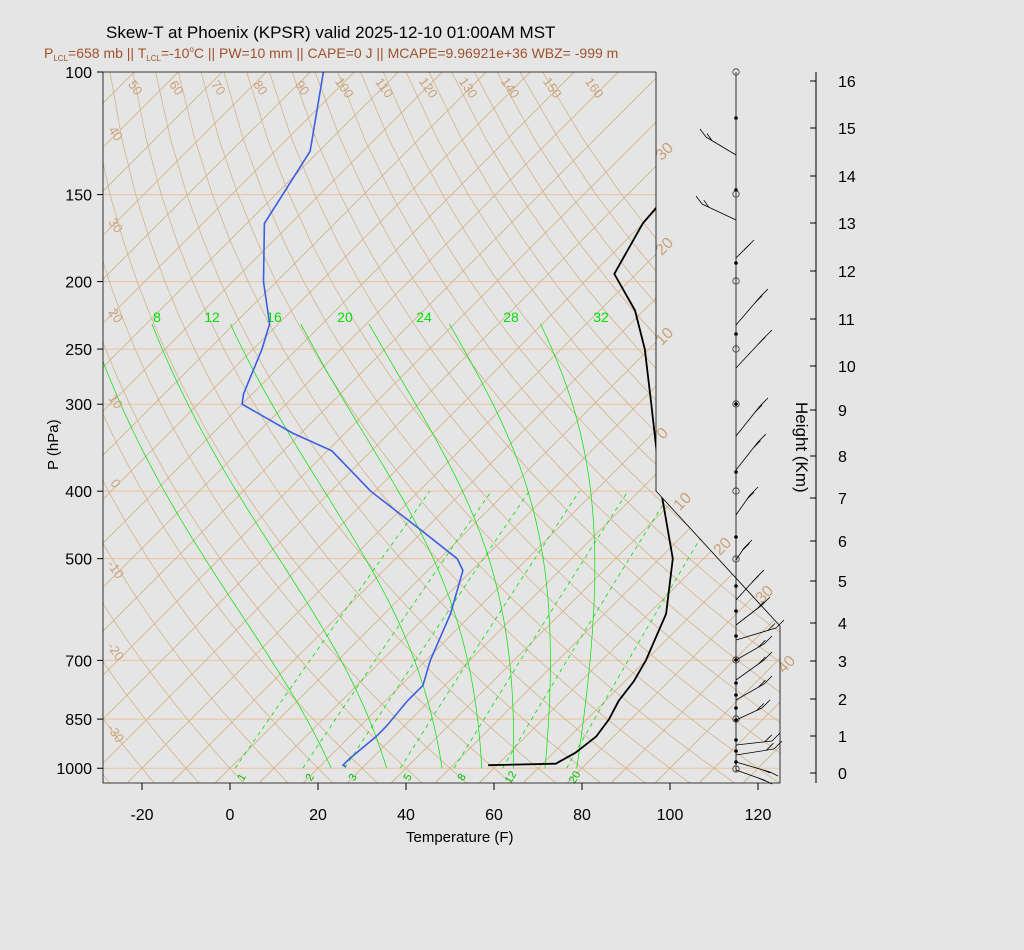 The width and height of the screenshot is (1024, 950). I want to click on subtitle-degree: o, so click(191, 49).